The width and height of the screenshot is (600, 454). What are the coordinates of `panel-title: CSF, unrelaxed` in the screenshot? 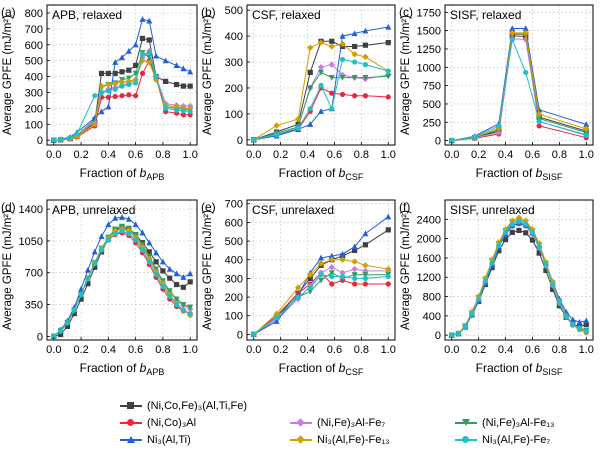 It's located at (293, 210).